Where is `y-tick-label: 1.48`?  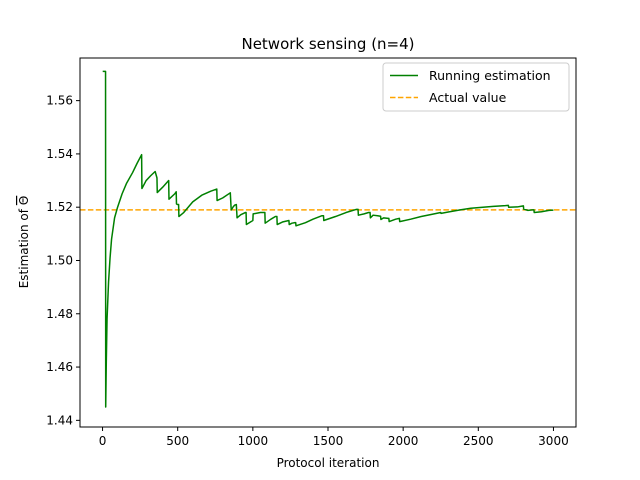 y-tick-label: 1.48 is located at coordinates (59, 314).